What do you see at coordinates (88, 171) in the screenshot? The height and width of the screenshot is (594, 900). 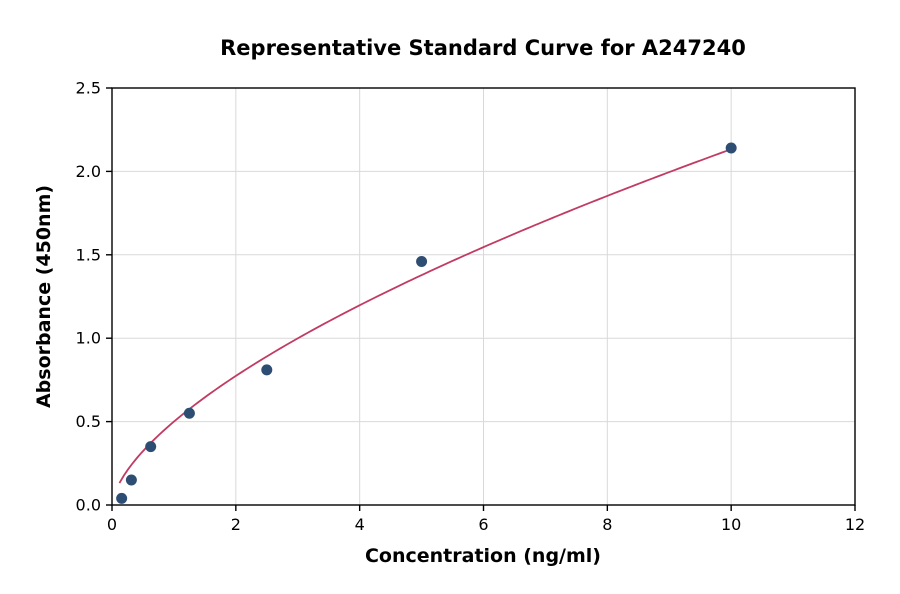 I see `y-tick-label: 2.0` at bounding box center [88, 171].